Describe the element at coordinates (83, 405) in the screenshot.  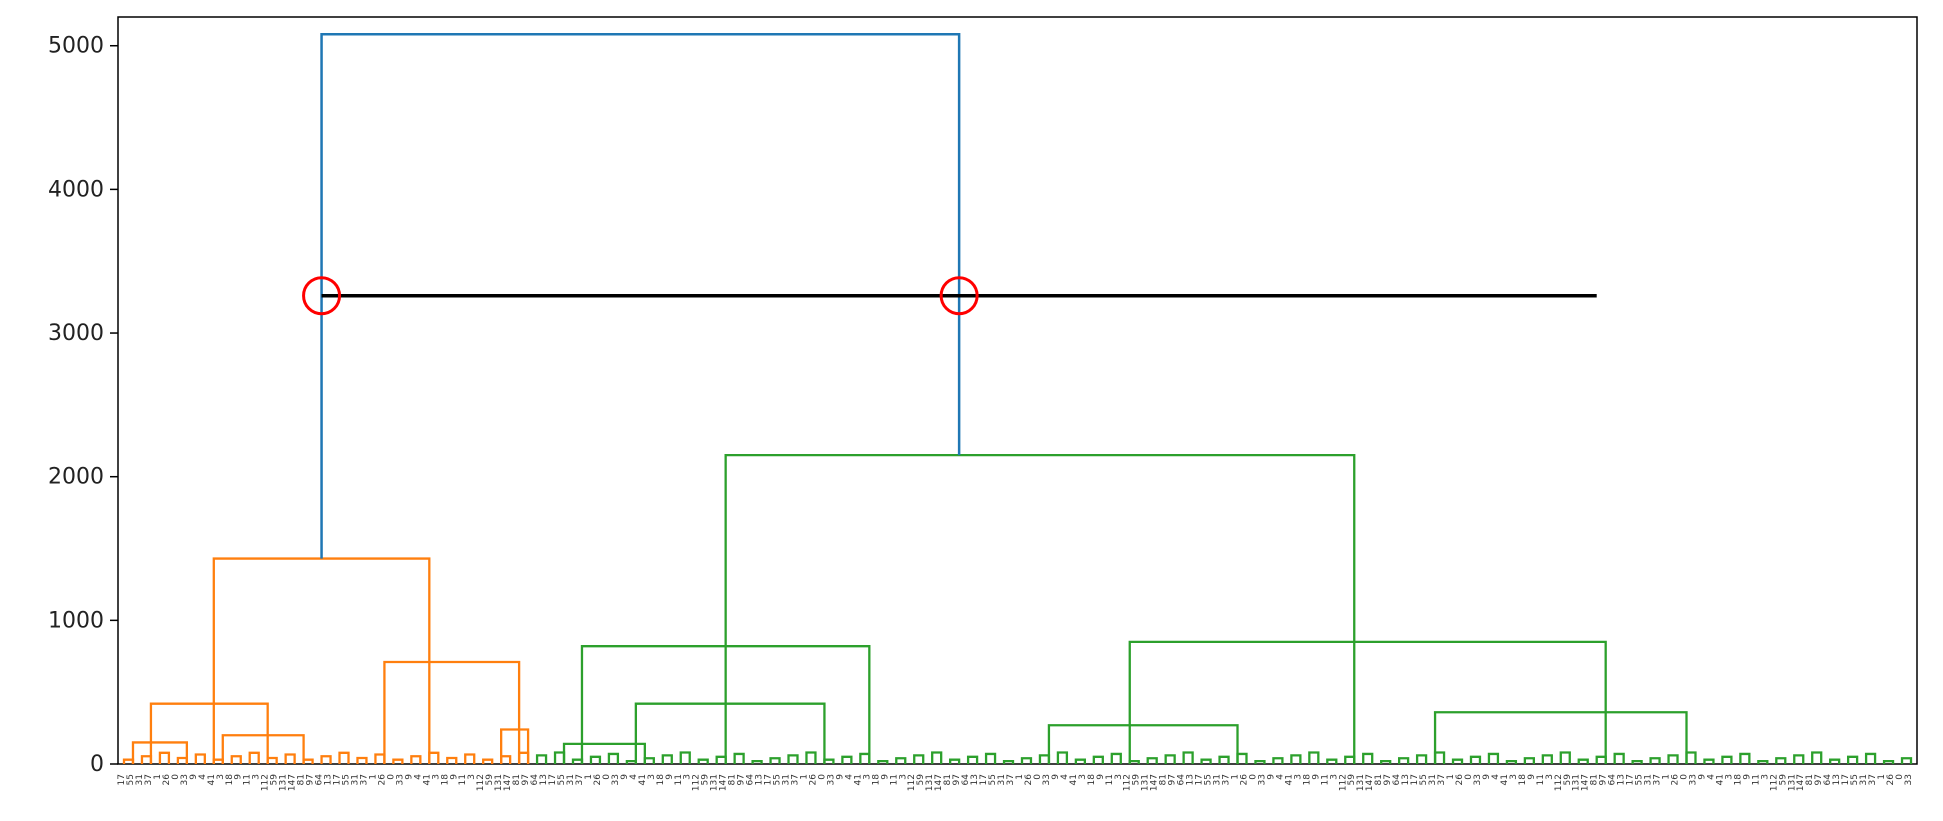
I see `y-axis: 0 1000 2000 3000 4000 5000` at that location.